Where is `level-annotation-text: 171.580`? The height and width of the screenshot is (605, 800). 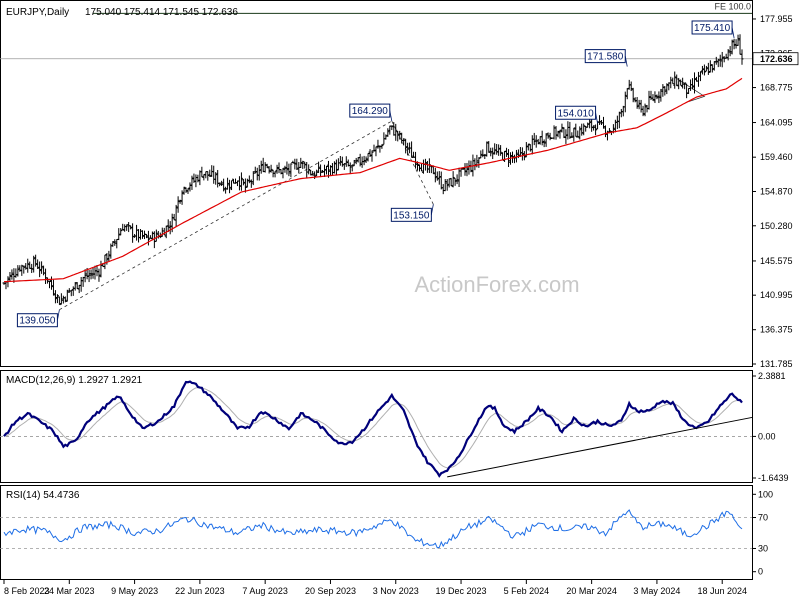
level-annotation-text: 171.580 is located at coordinates (605, 57).